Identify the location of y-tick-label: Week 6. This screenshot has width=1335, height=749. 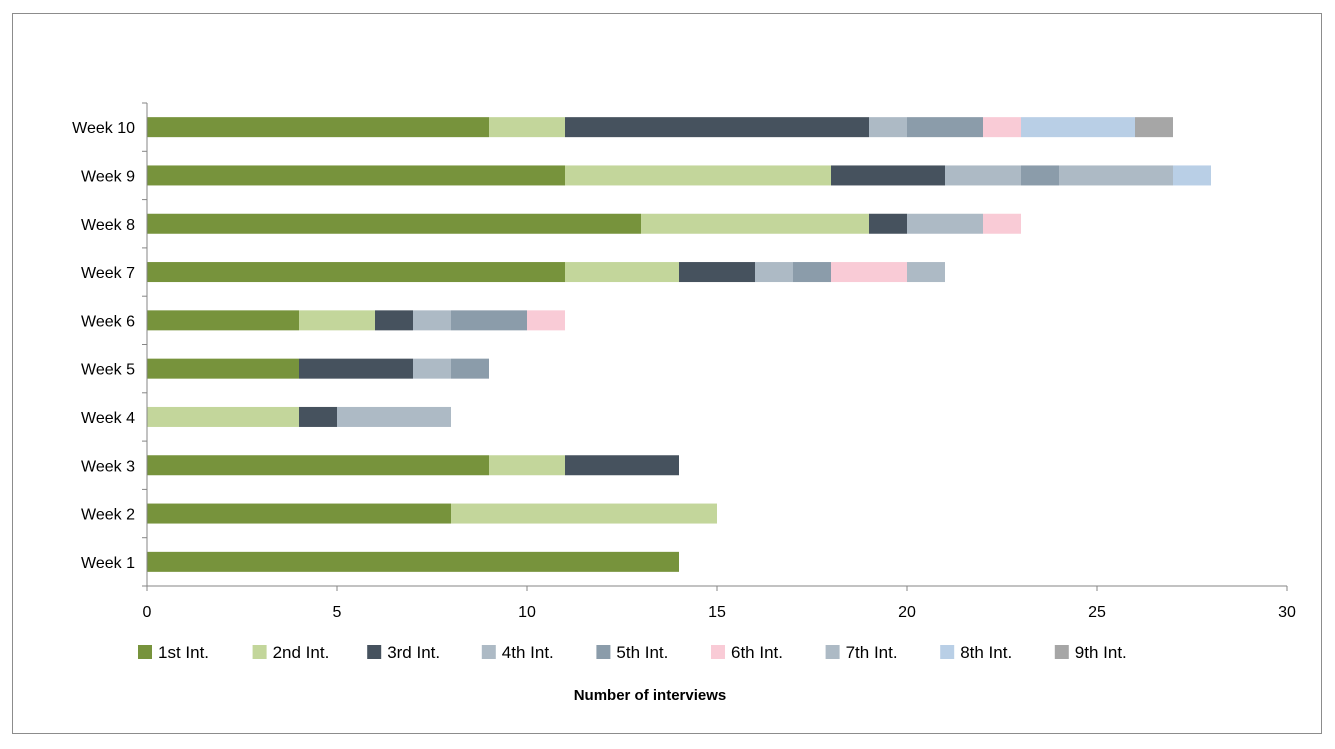
(108, 321).